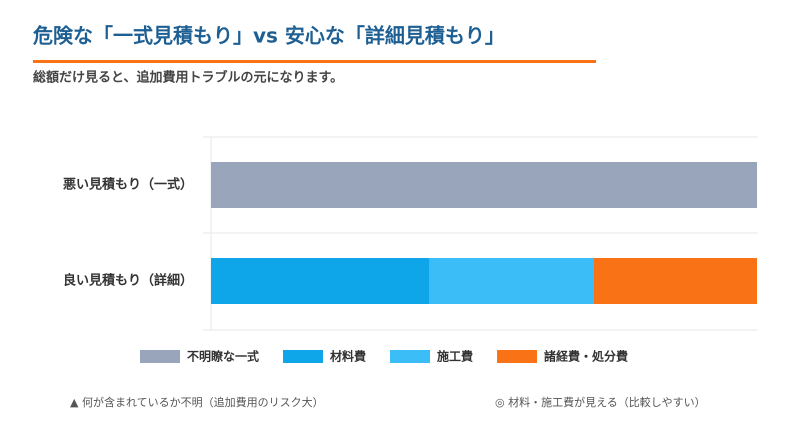 This screenshot has width=792, height=446. What do you see at coordinates (128, 281) in the screenshot?
I see `y-tick-label: 良い見積もり（詳細）` at bounding box center [128, 281].